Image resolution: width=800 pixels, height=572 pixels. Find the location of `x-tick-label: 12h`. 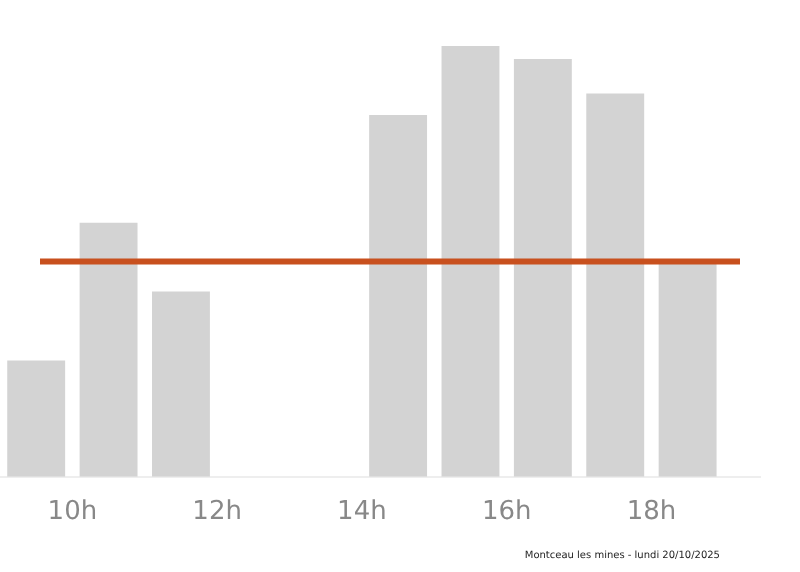

x-tick-label: 12h is located at coordinates (217, 512).